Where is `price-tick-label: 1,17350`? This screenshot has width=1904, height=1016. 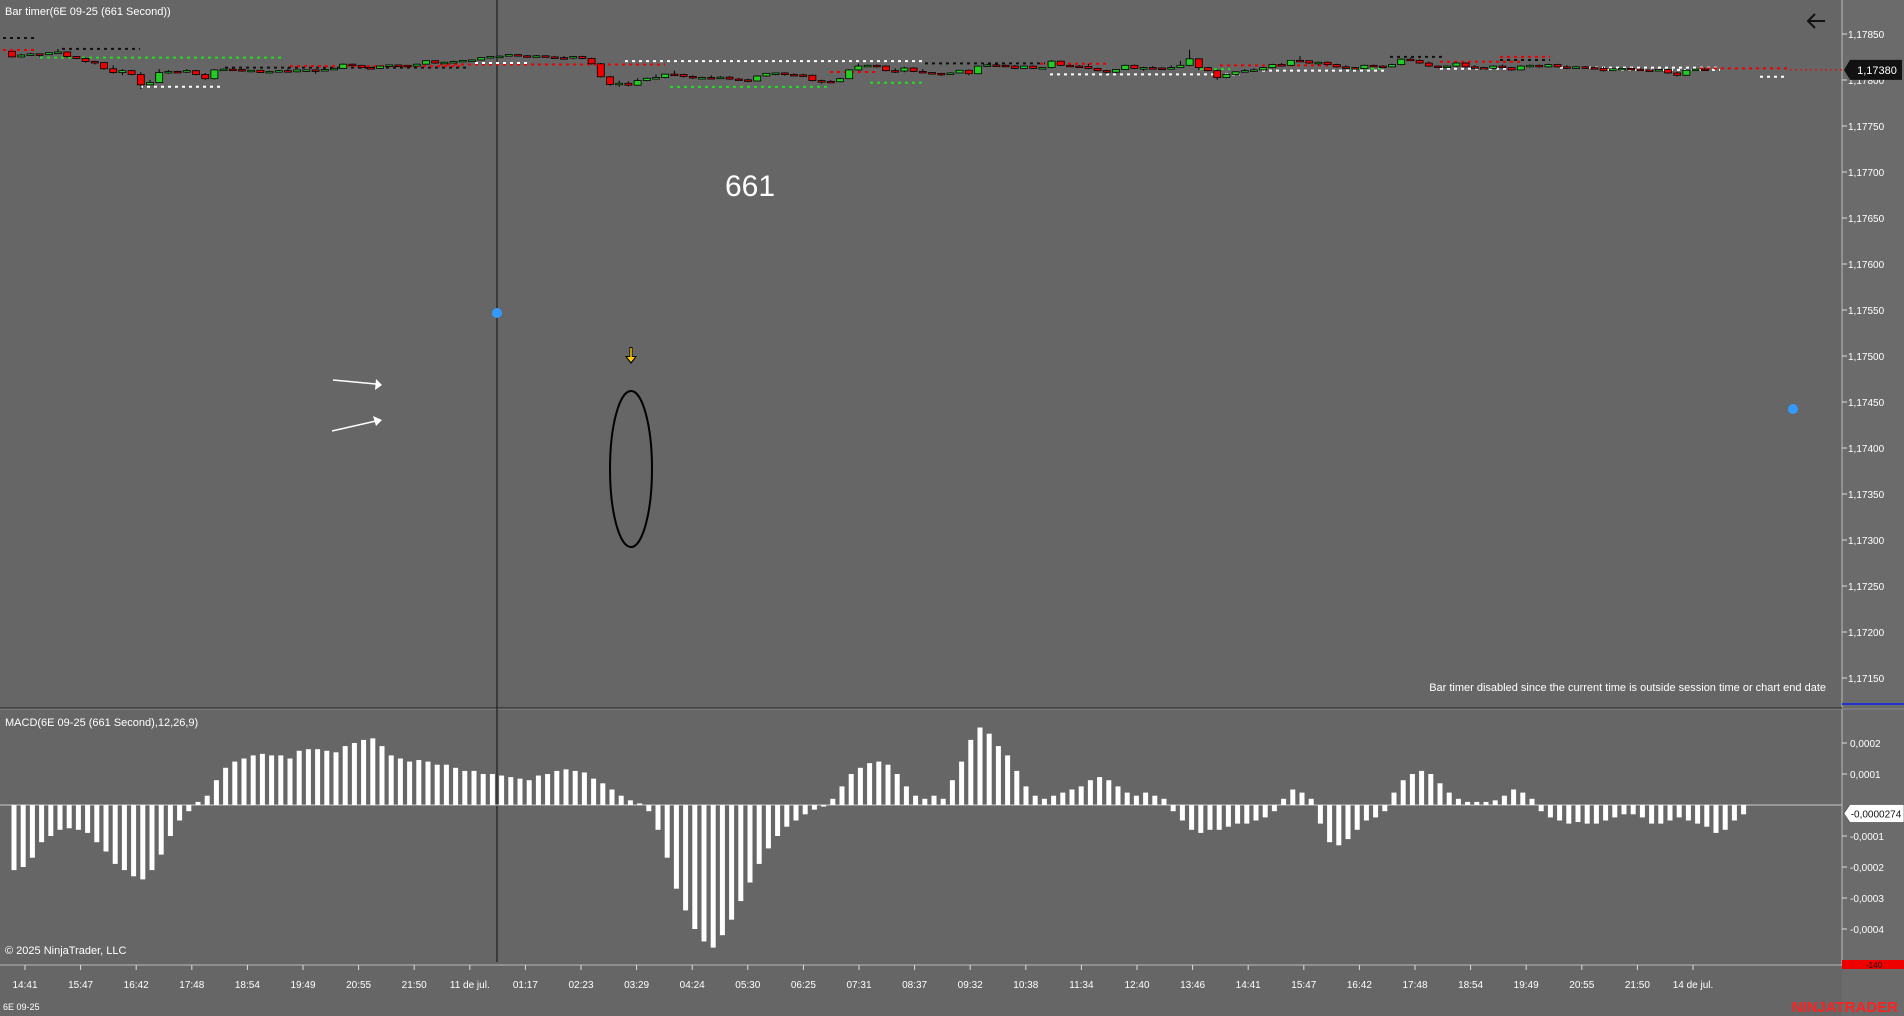
price-tick-label: 1,17350 is located at coordinates (1866, 495).